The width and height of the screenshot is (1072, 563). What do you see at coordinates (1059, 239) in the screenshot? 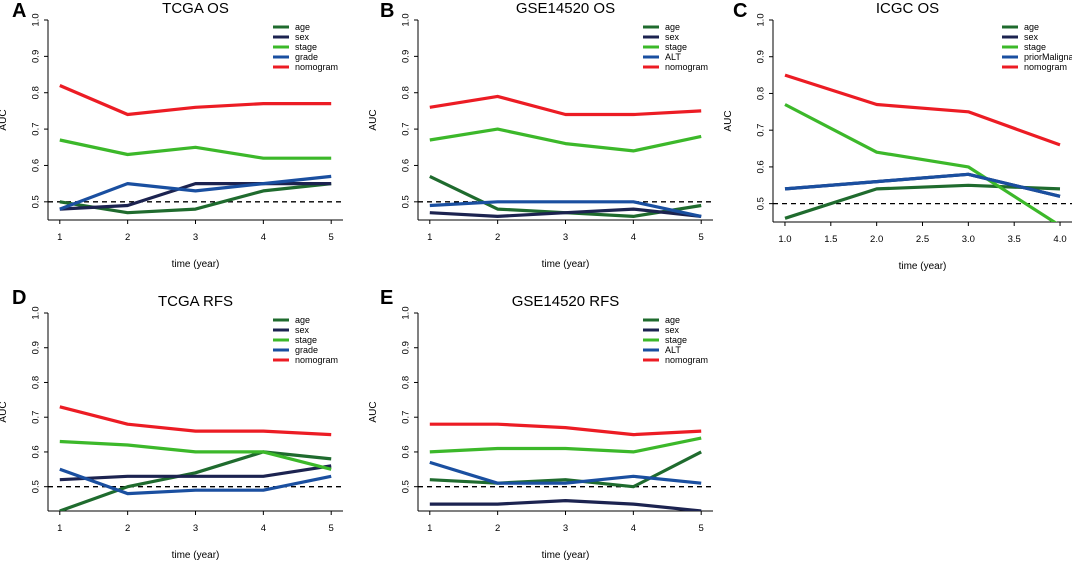
I see `x-tick-label: 4.0` at bounding box center [1059, 239].